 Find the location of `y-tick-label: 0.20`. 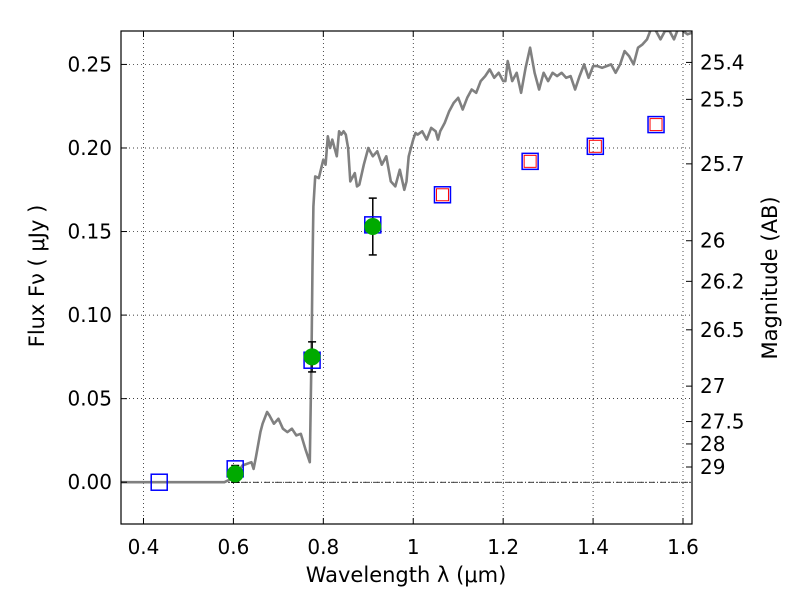

y-tick-label: 0.20 is located at coordinates (89, 148).